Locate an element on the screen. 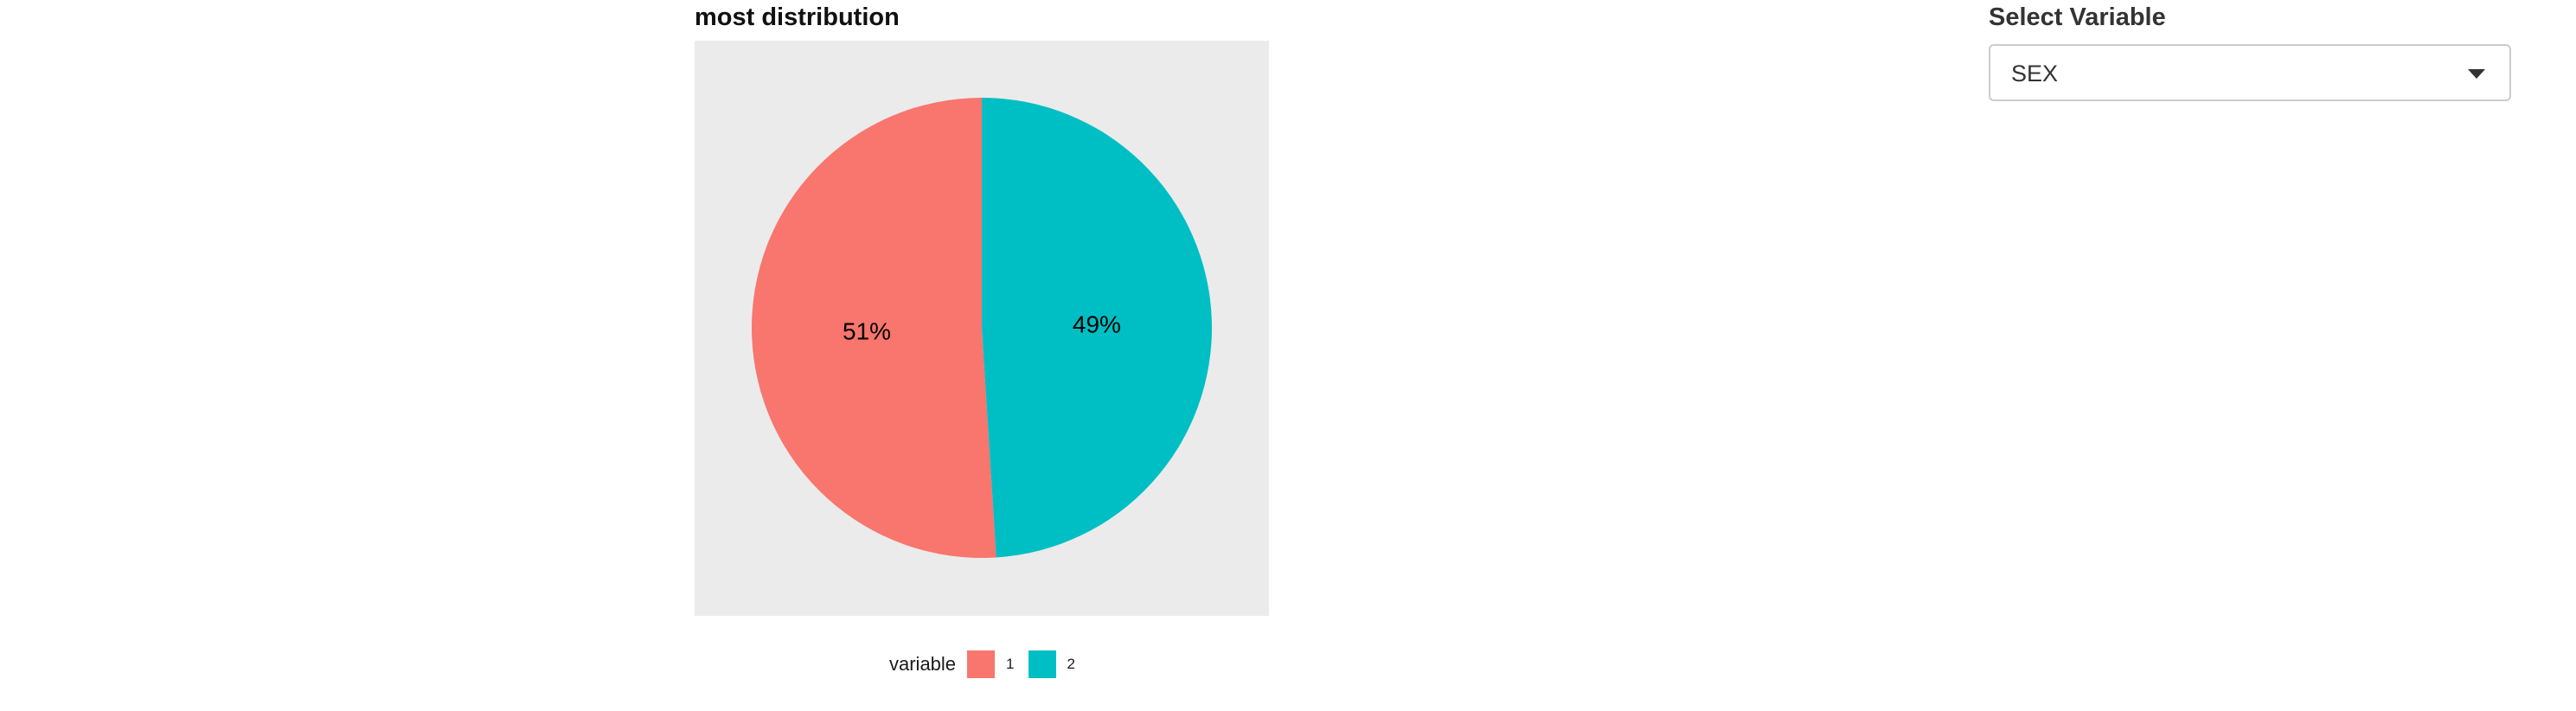 This screenshot has height=711, width=2576. select-variable-label: Select Variable is located at coordinates (2077, 17).